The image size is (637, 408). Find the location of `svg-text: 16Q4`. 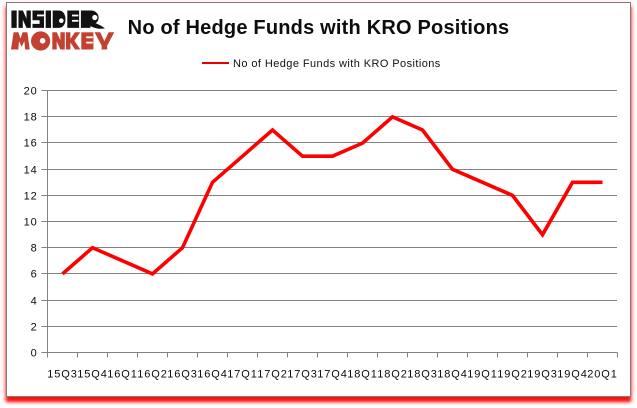

svg-text: 16Q4 is located at coordinates (212, 375).